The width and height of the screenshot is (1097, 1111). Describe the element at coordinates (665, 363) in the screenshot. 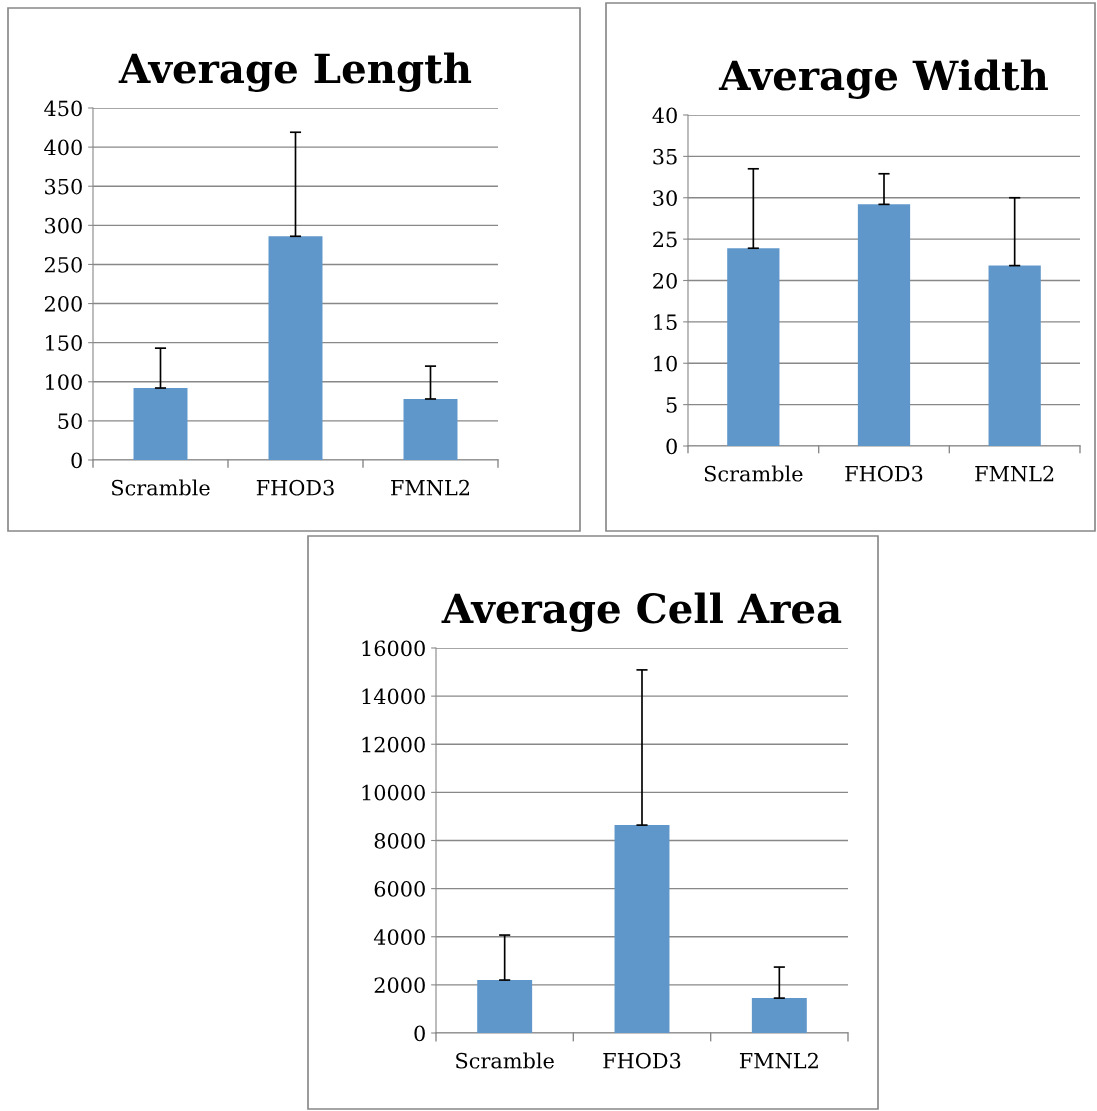

I see `y-tick-label: 10` at that location.